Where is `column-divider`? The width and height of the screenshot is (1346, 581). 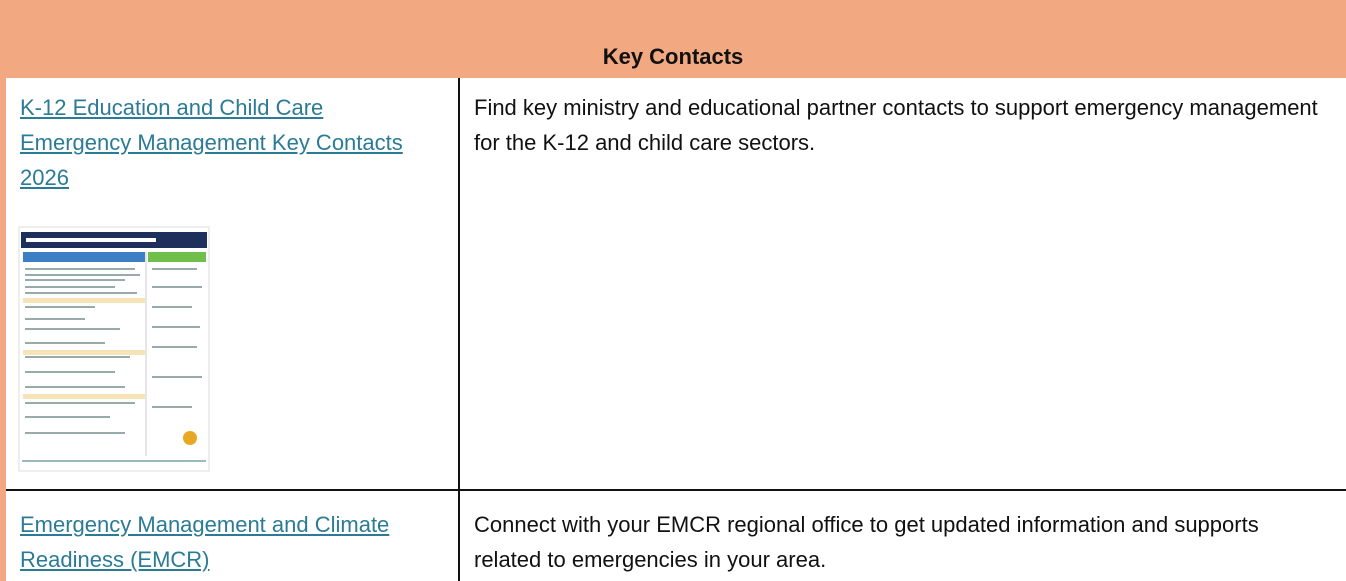 column-divider is located at coordinates (459, 329).